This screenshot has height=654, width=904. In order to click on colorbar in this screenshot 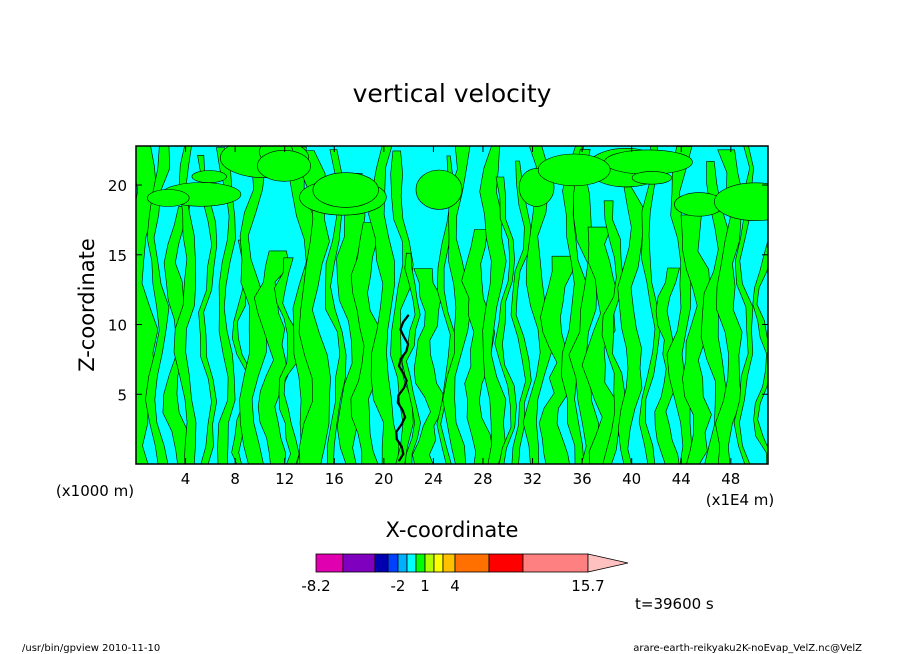, I will do `click(472, 563)`.